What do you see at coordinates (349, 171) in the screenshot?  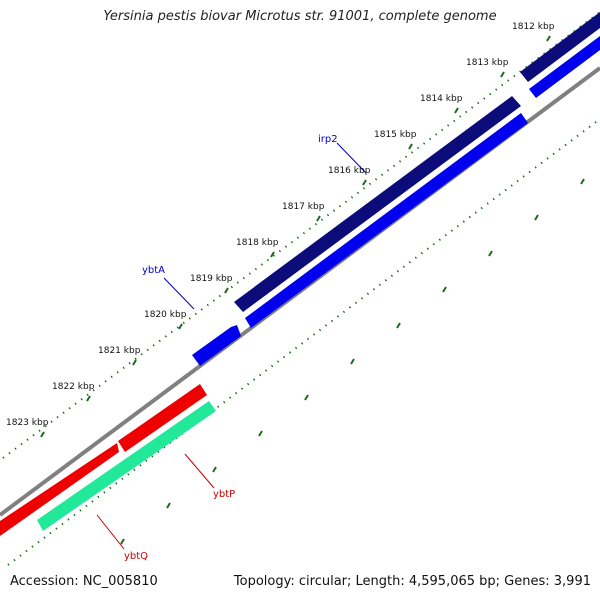 I see `tick-label: 1816 kbp` at bounding box center [349, 171].